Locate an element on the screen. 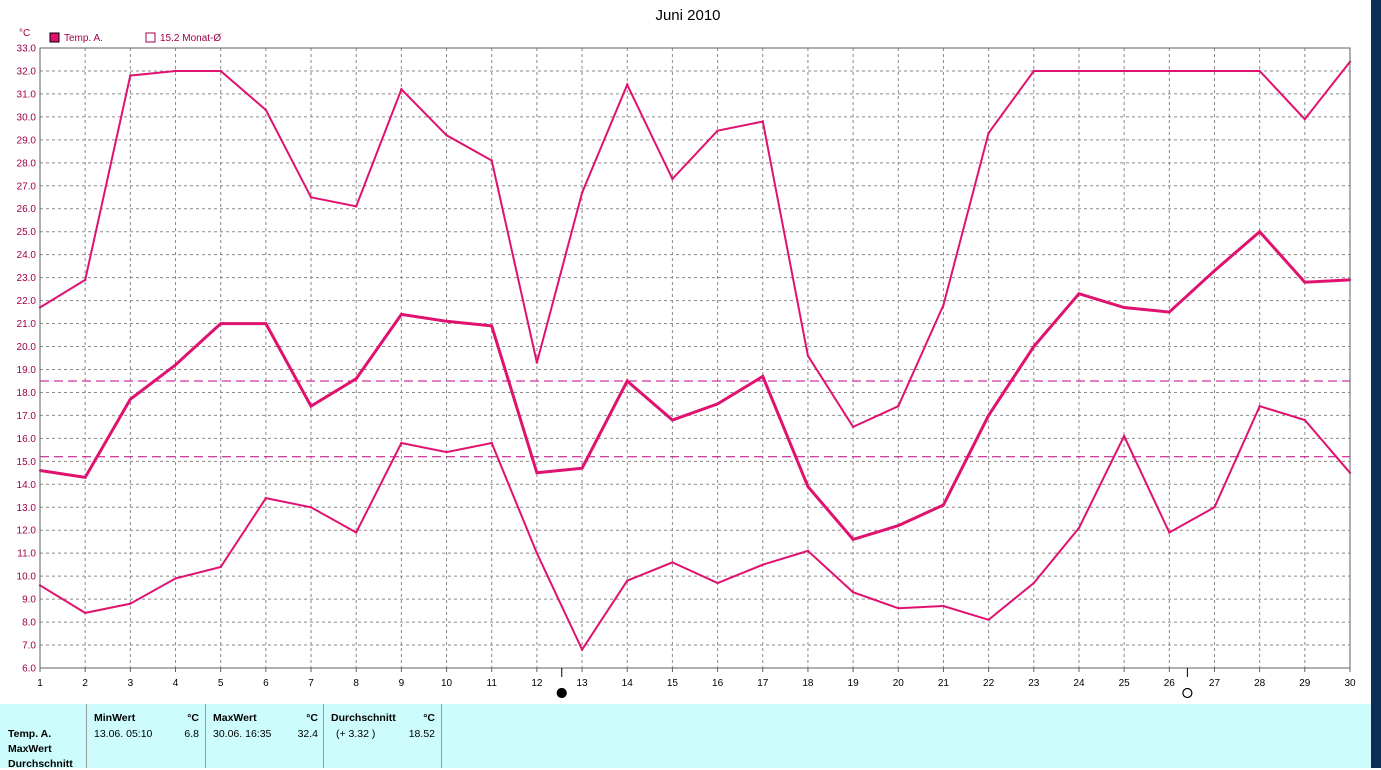 The image size is (1381, 770). x-tick-label: 19 is located at coordinates (854, 683).